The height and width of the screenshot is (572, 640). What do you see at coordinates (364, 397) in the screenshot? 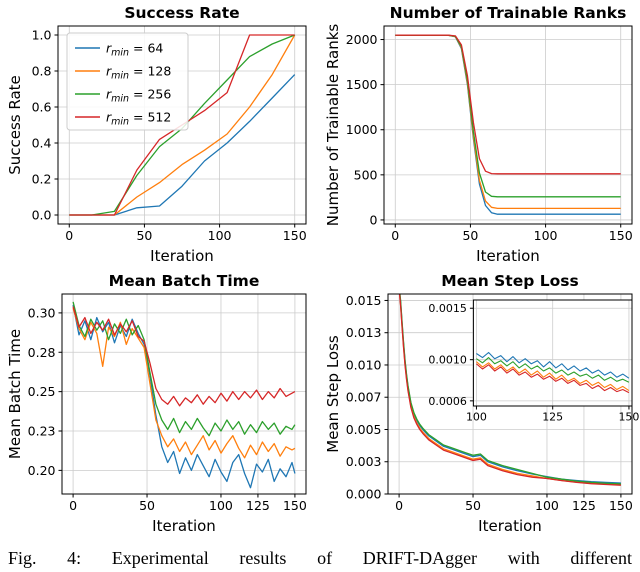
I see `y-tick-label: 0.007` at bounding box center [364, 397].